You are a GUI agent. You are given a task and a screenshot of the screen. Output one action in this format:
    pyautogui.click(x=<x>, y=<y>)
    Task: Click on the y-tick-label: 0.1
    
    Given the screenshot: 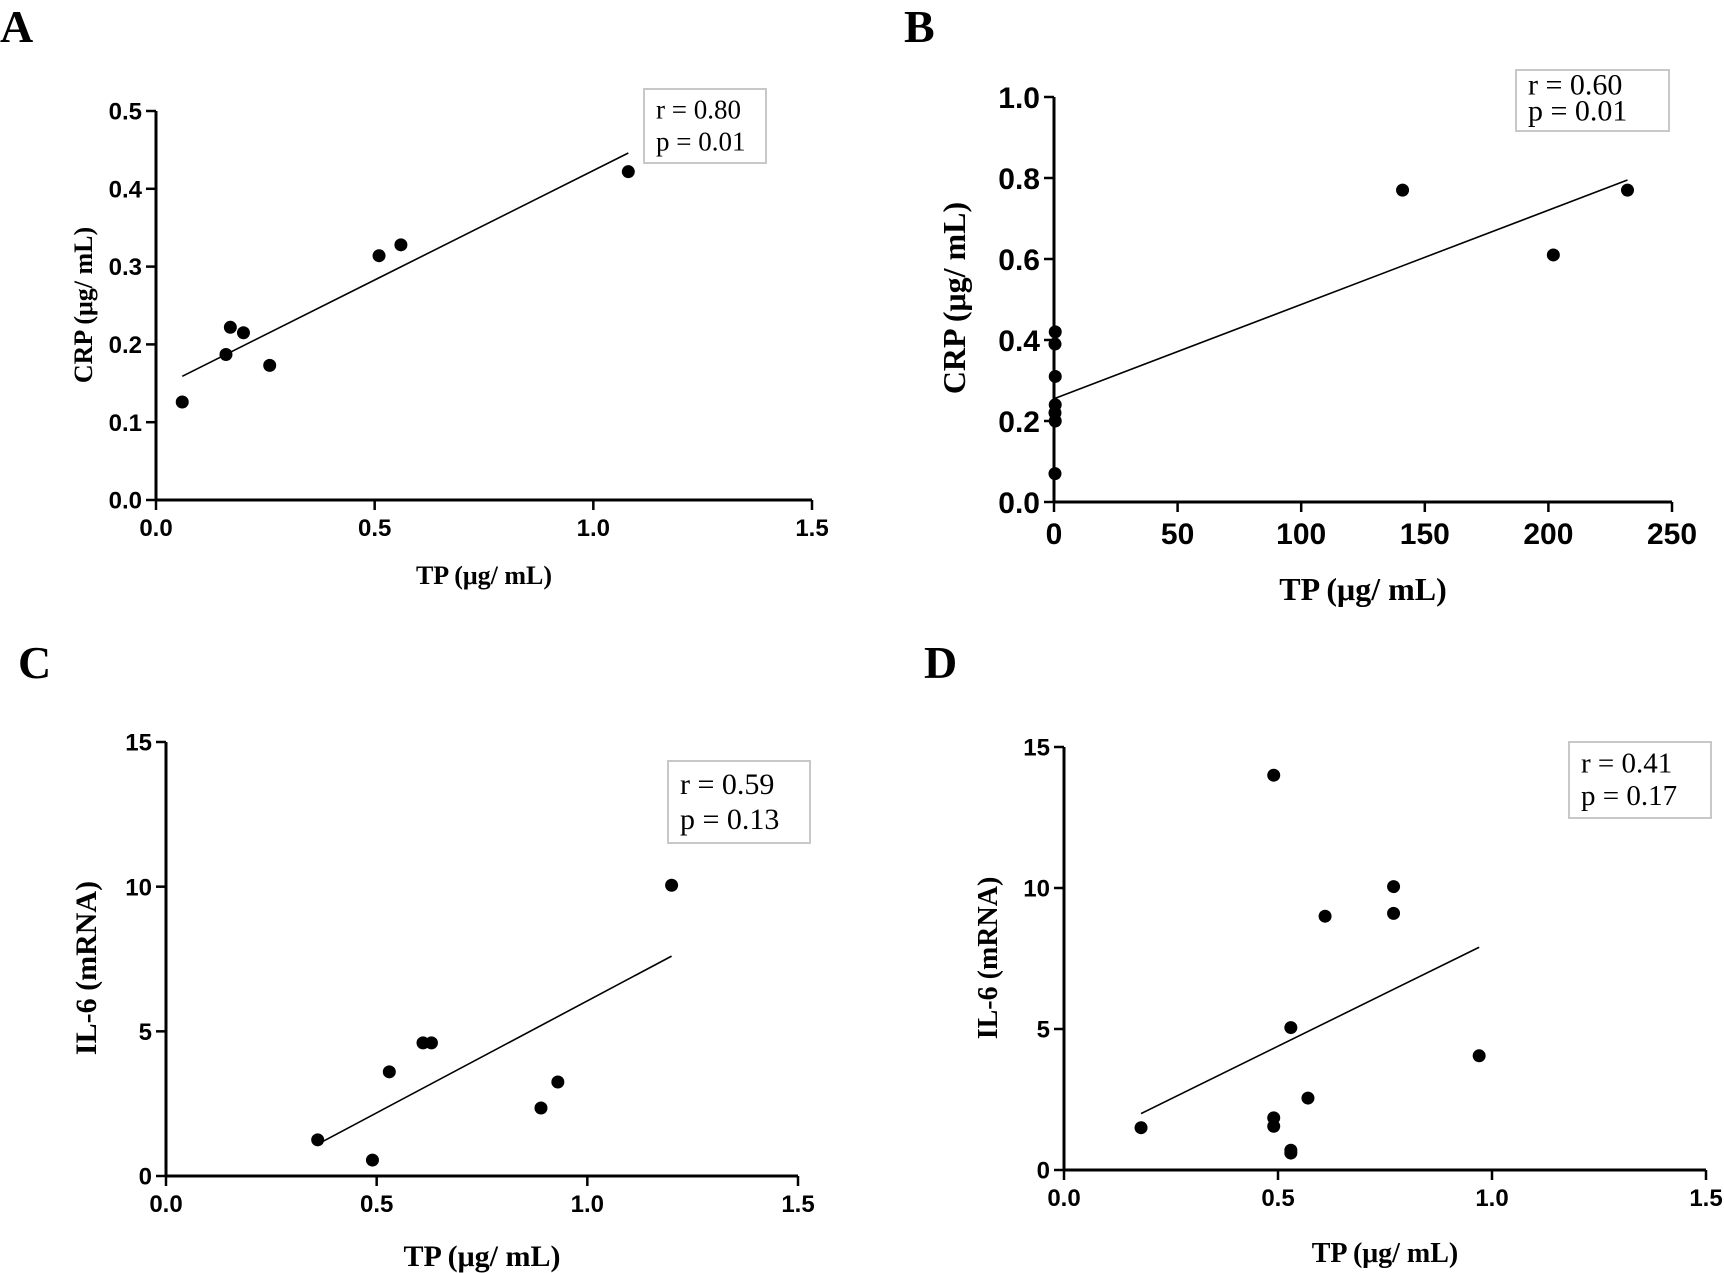 What is the action you would take?
    pyautogui.click(x=125, y=423)
    